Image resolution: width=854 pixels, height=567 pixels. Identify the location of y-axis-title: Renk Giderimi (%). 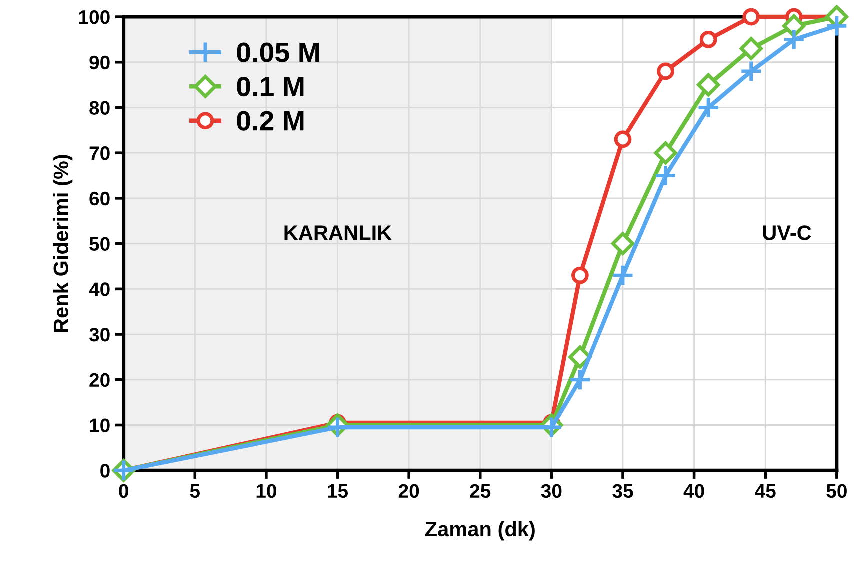
(63, 243).